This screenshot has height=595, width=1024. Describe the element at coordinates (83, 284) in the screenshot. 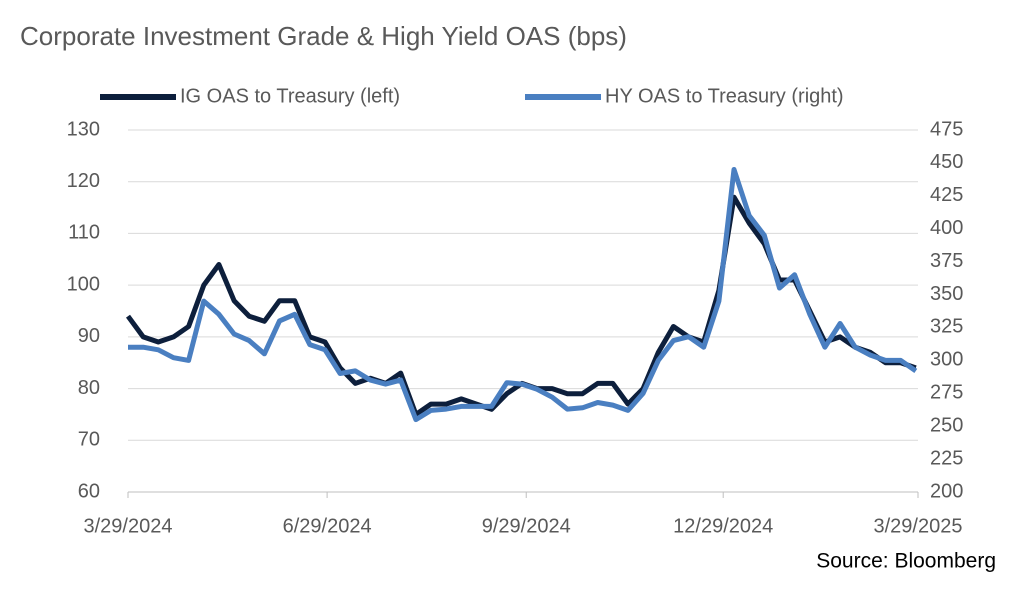

I see `y-tick-label: 100` at that location.